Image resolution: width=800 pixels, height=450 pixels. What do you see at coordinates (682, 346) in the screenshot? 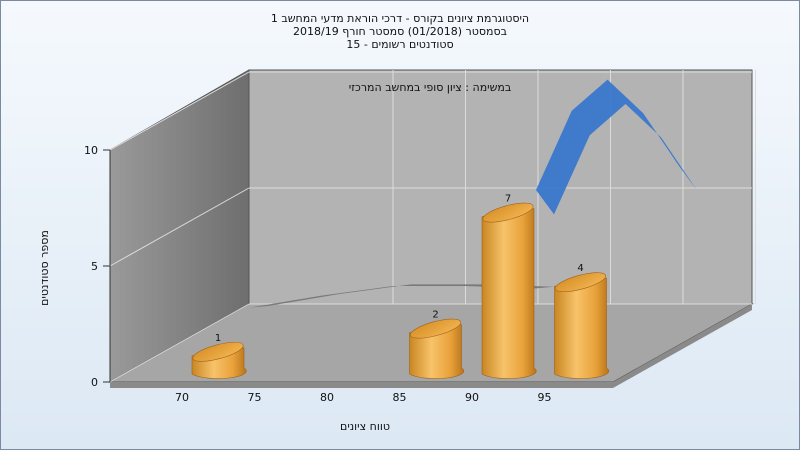
I see `right-edge` at bounding box center [682, 346].